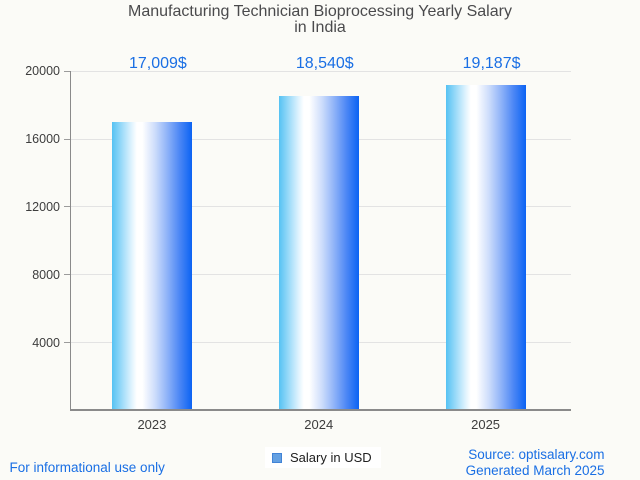 Image resolution: width=640 pixels, height=480 pixels. I want to click on y-tick-label-8000: 8000, so click(46, 274).